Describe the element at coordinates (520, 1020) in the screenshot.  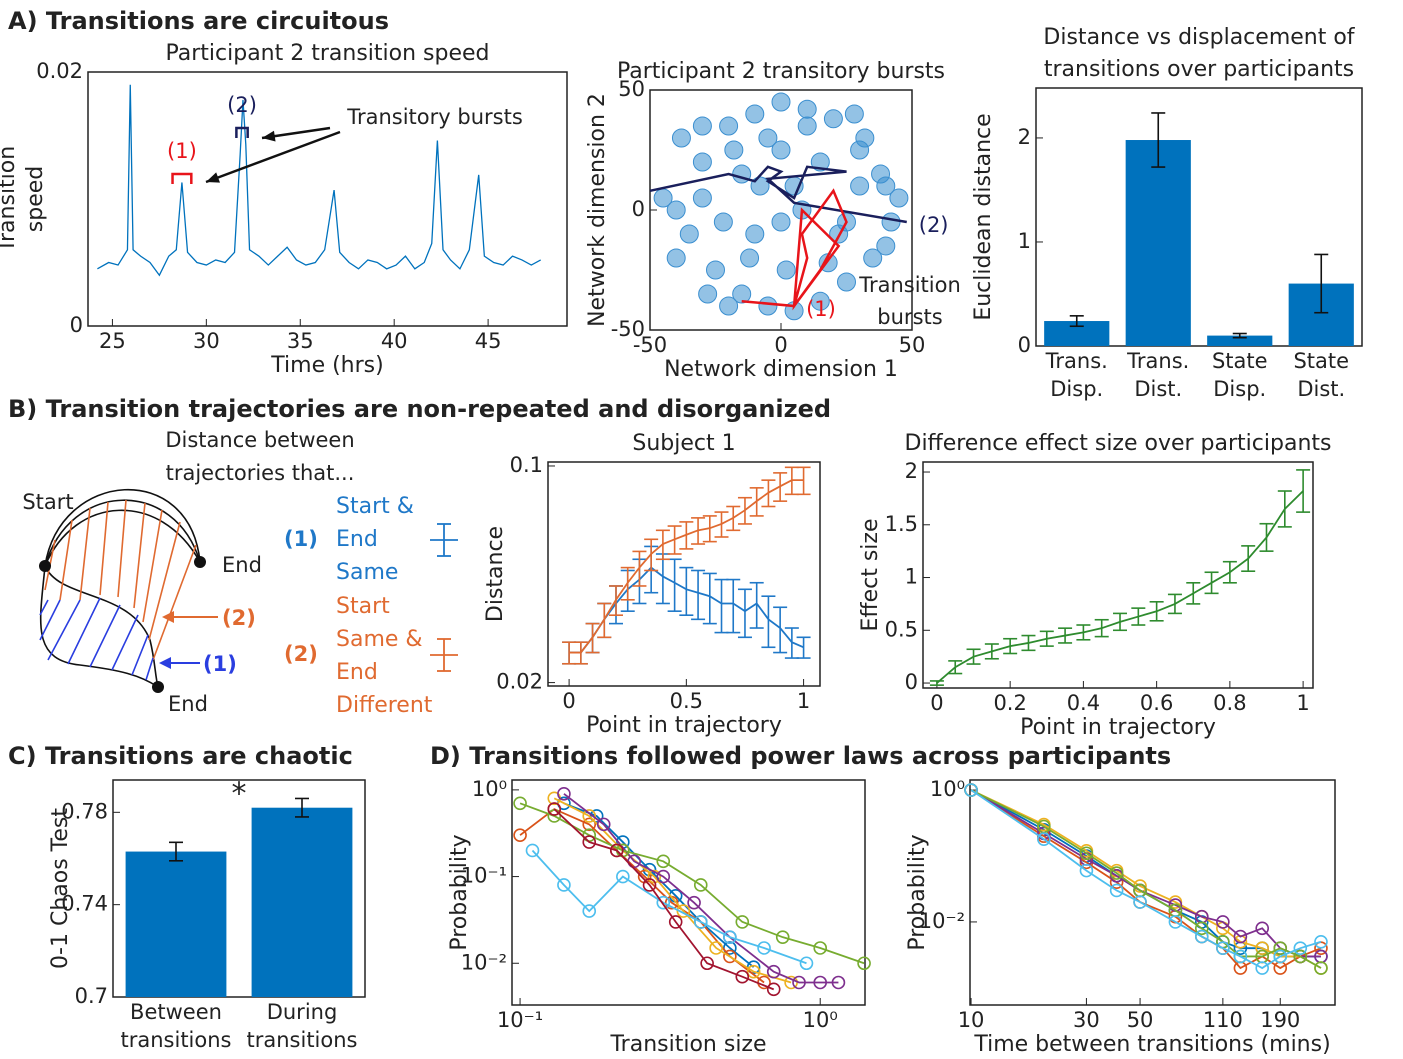
I see `x-tick-label: 10⁻¹` at that location.